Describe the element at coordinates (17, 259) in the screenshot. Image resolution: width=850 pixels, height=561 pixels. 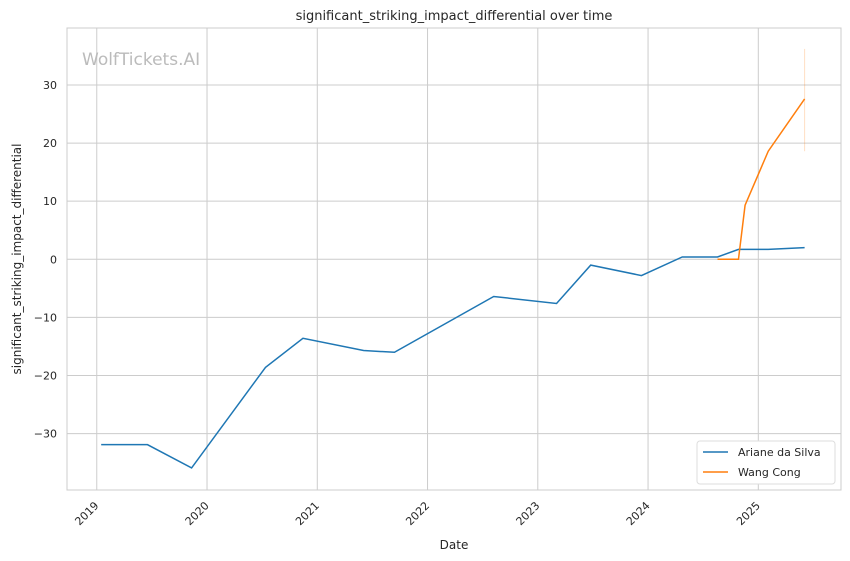
I see `y-axis-label: significant_striking_impact_differential` at that location.